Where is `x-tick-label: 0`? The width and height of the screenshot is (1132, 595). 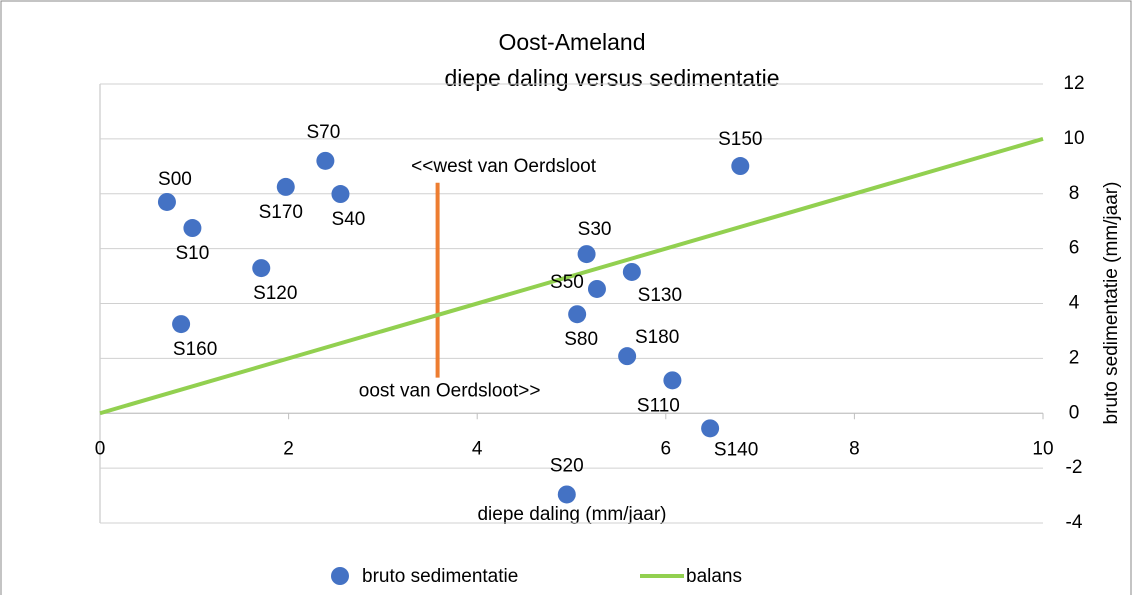 x-tick-label: 0 is located at coordinates (100, 448).